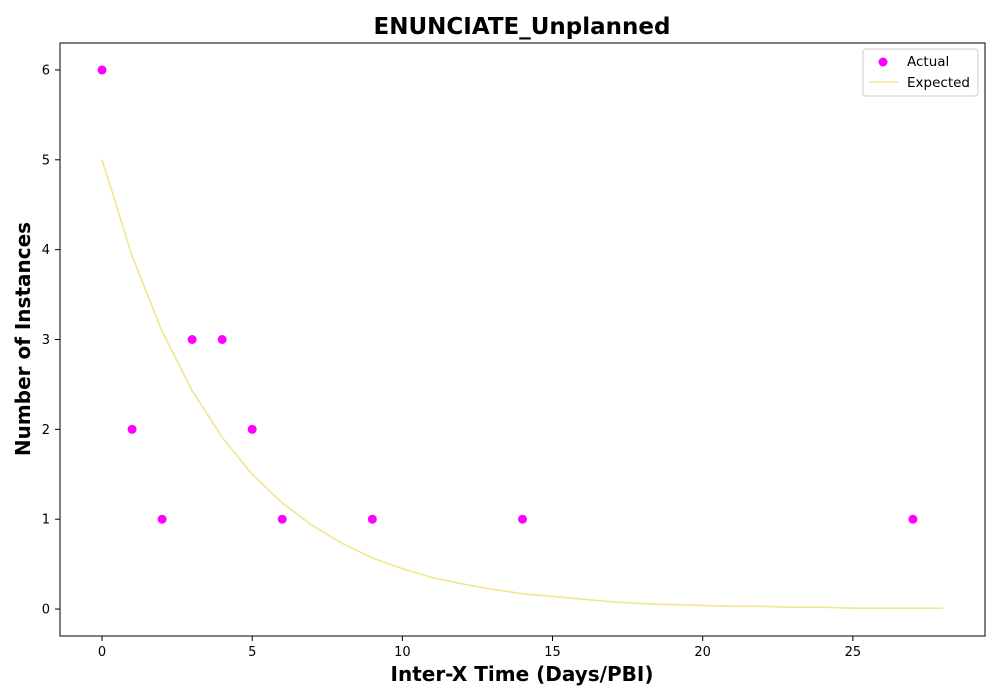  Describe the element at coordinates (46, 430) in the screenshot. I see `y-tick-label: 2` at that location.